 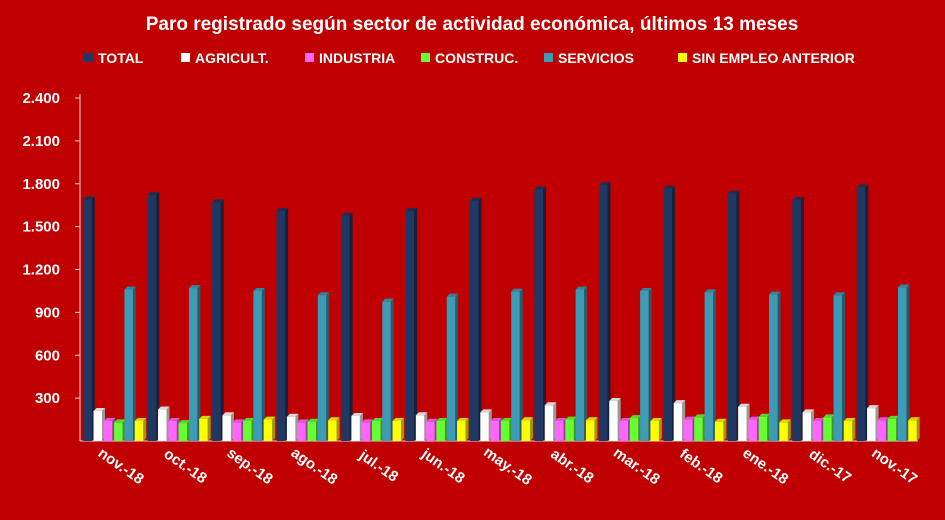 What do you see at coordinates (185, 466) in the screenshot?
I see `x-tick-label: oct.-18` at bounding box center [185, 466].